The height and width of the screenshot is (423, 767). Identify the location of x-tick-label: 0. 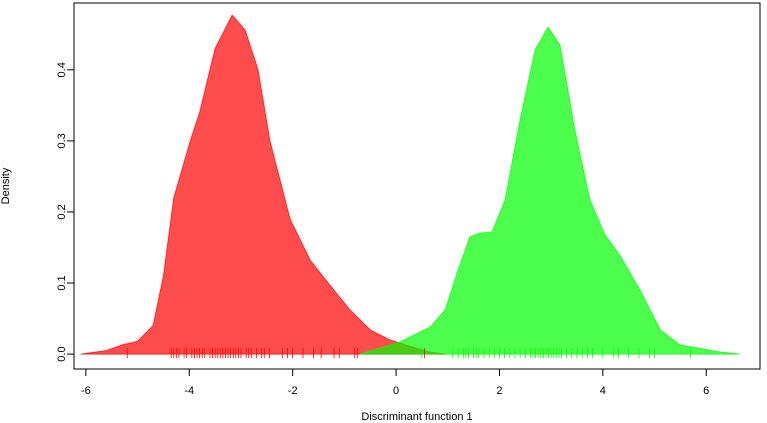
(396, 391).